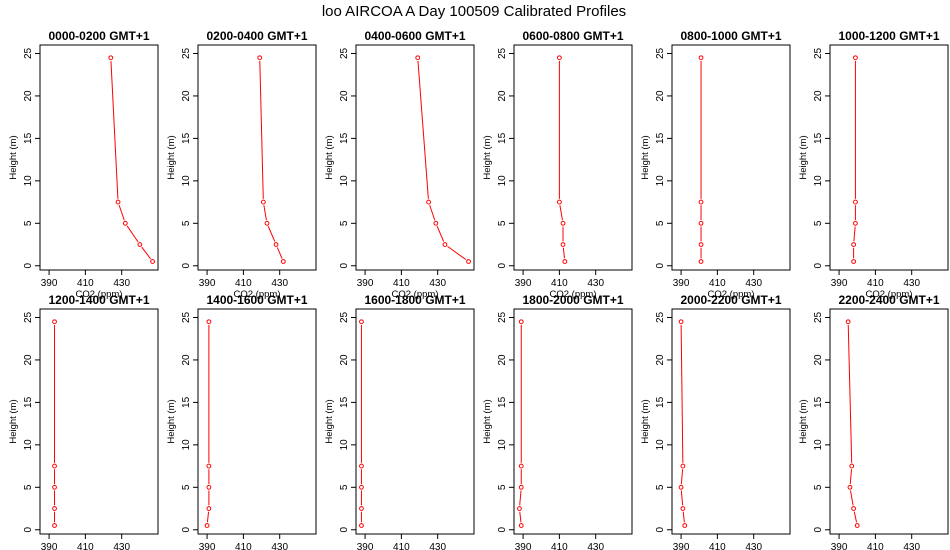 The image size is (950, 550). Describe the element at coordinates (98, 36) in the screenshot. I see `panel-title: 0000-0200 GMT+1` at that location.